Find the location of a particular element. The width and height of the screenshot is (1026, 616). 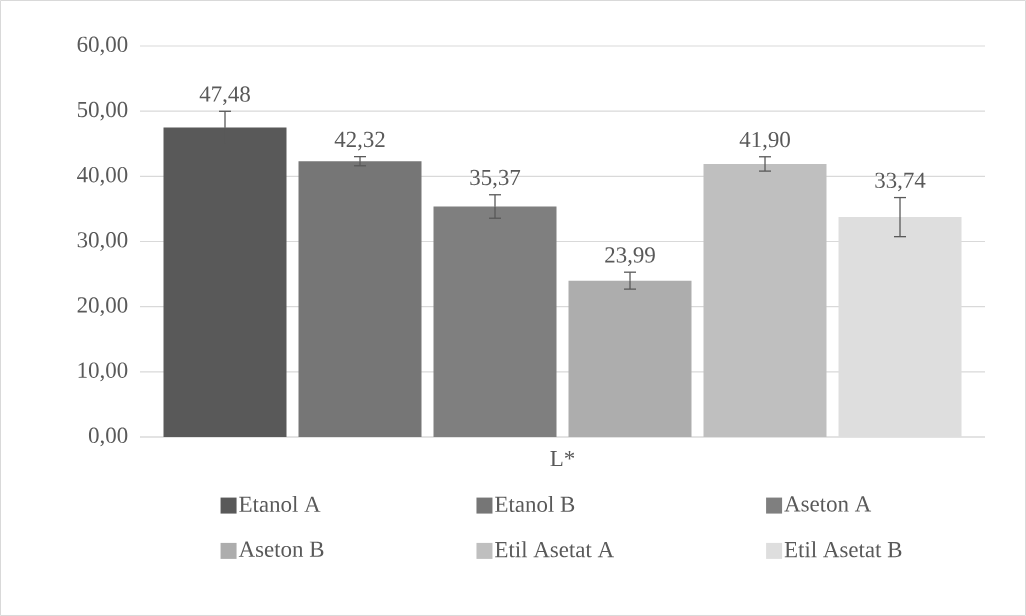

data-label: 23,99 is located at coordinates (630, 256).